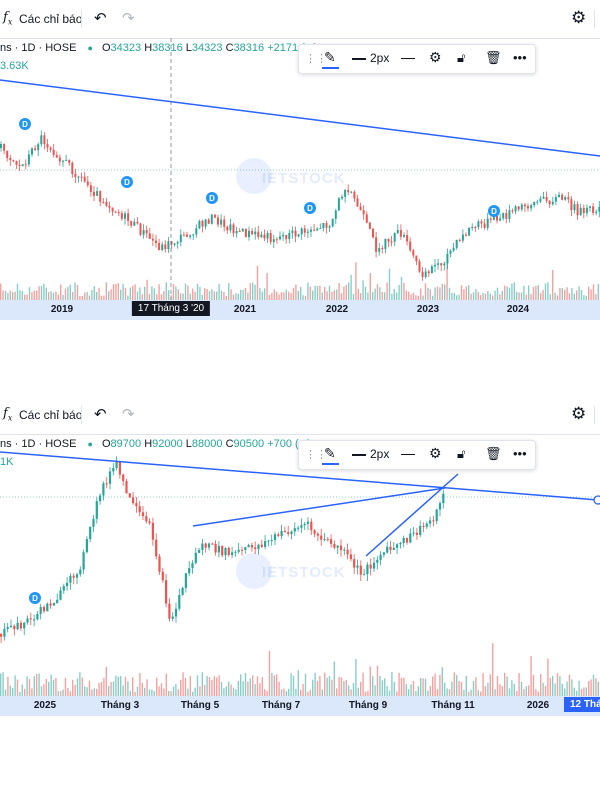 The height and width of the screenshot is (800, 600). Describe the element at coordinates (14, 66) in the screenshot. I see `volume-legend: 3.63K` at that location.